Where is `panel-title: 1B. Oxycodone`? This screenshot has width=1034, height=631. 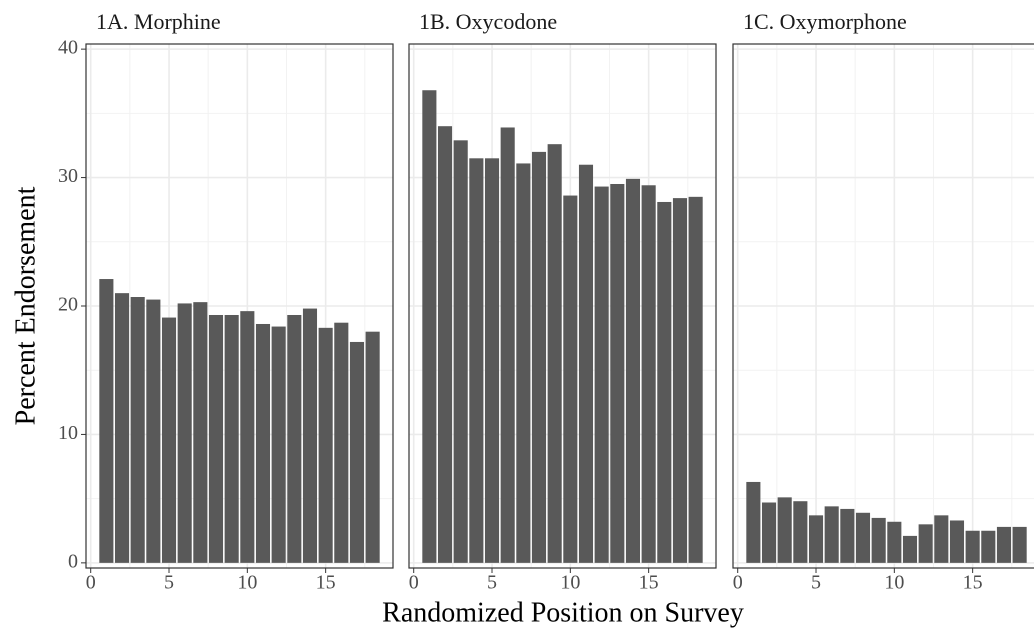 panel-title: 1B. Oxycodone is located at coordinates (488, 21).